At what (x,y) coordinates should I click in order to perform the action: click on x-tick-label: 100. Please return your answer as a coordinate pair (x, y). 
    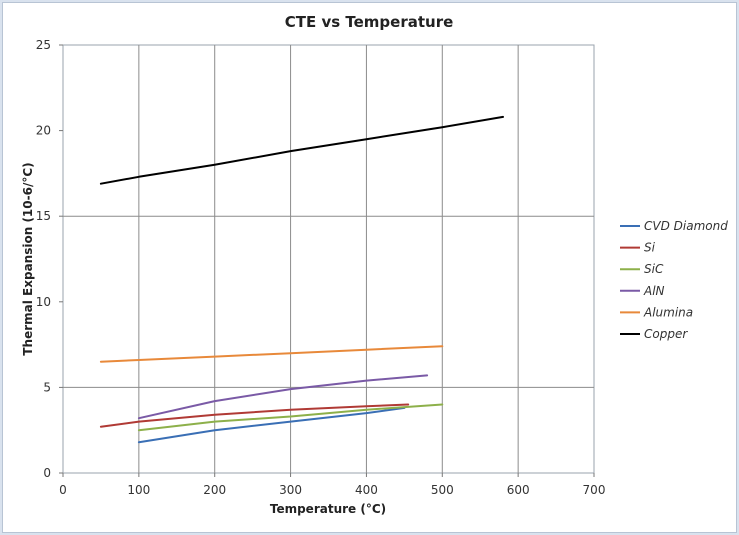
    Looking at the image, I should click on (138, 490).